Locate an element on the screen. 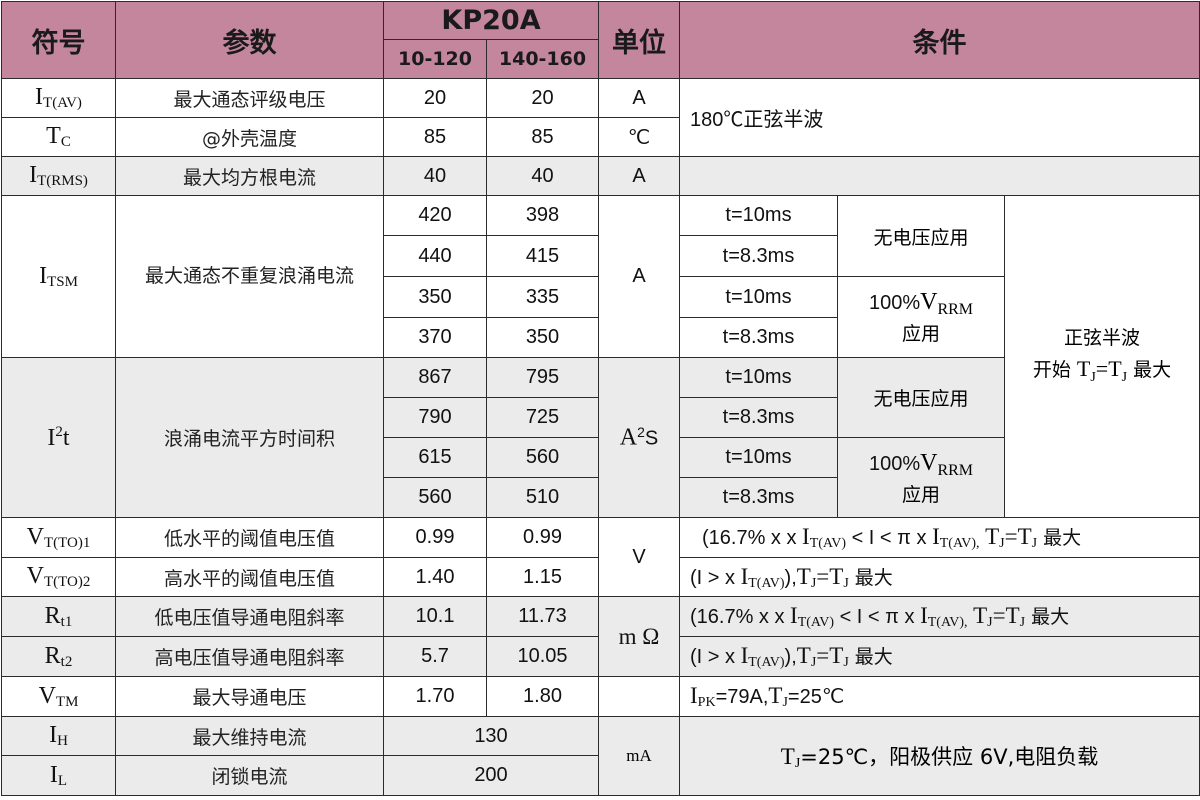  table-row: IL 闭锁电流 200 is located at coordinates (600, 775).